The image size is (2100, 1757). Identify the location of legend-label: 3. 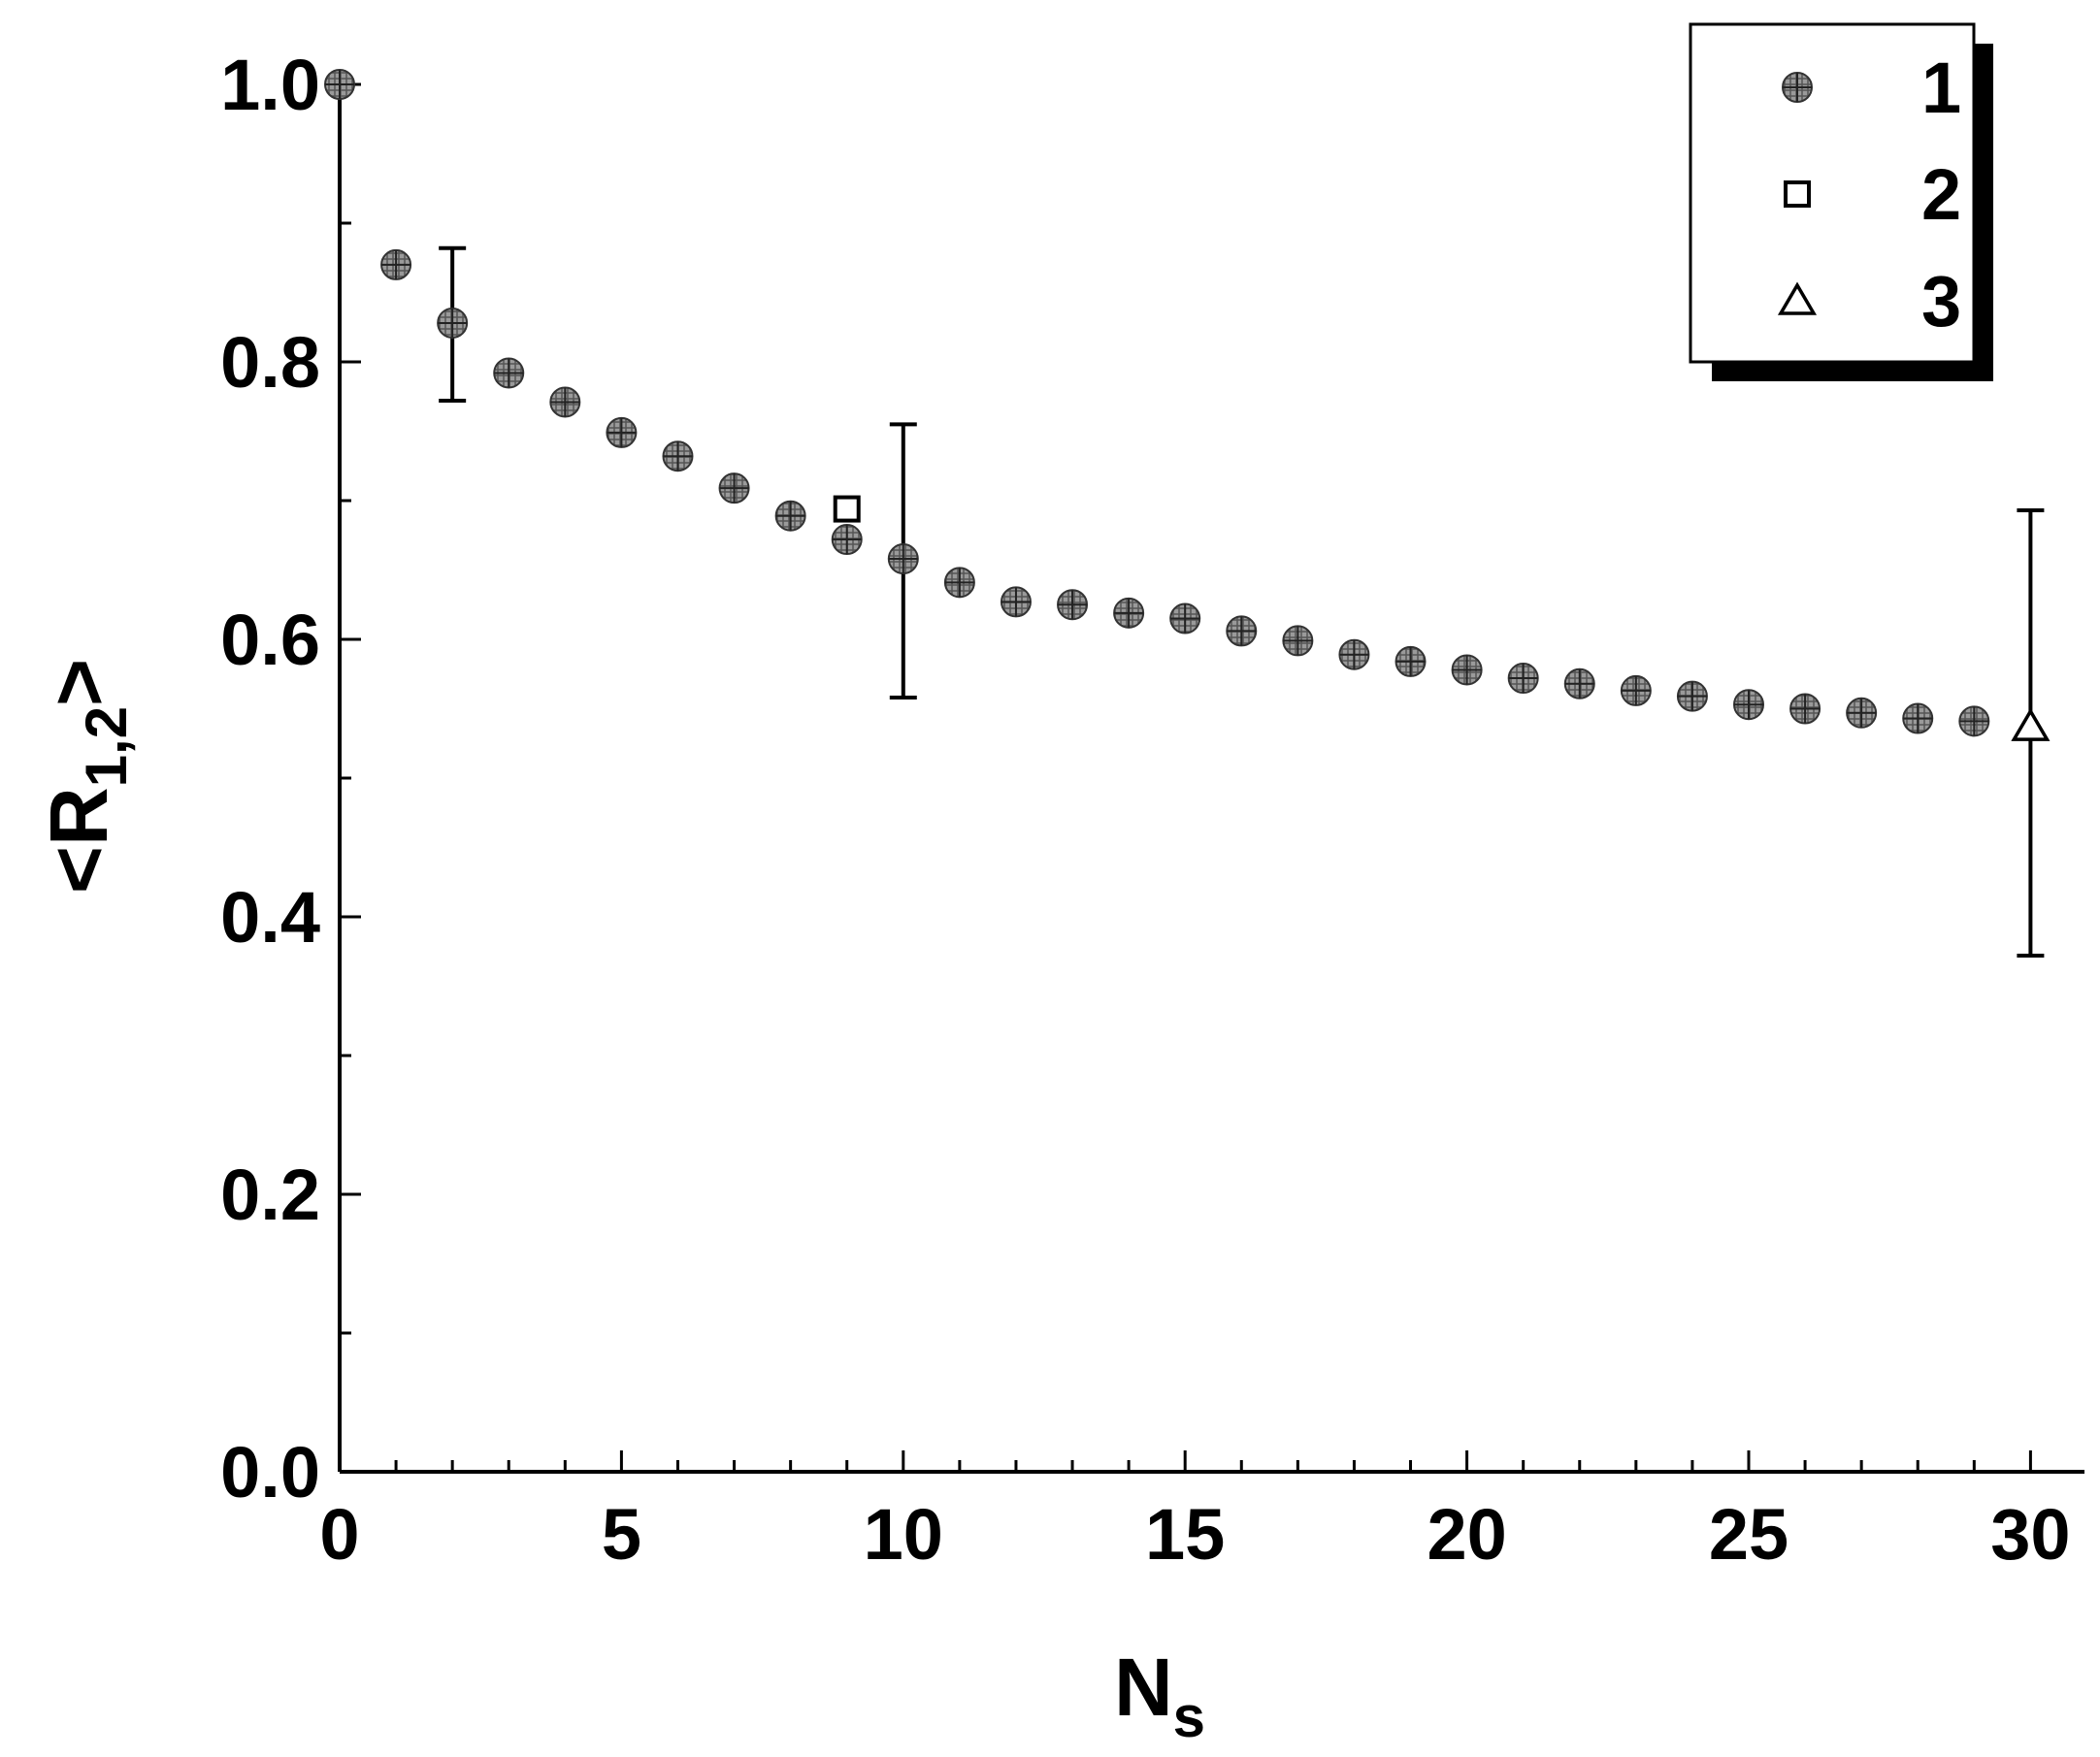
(1941, 301).